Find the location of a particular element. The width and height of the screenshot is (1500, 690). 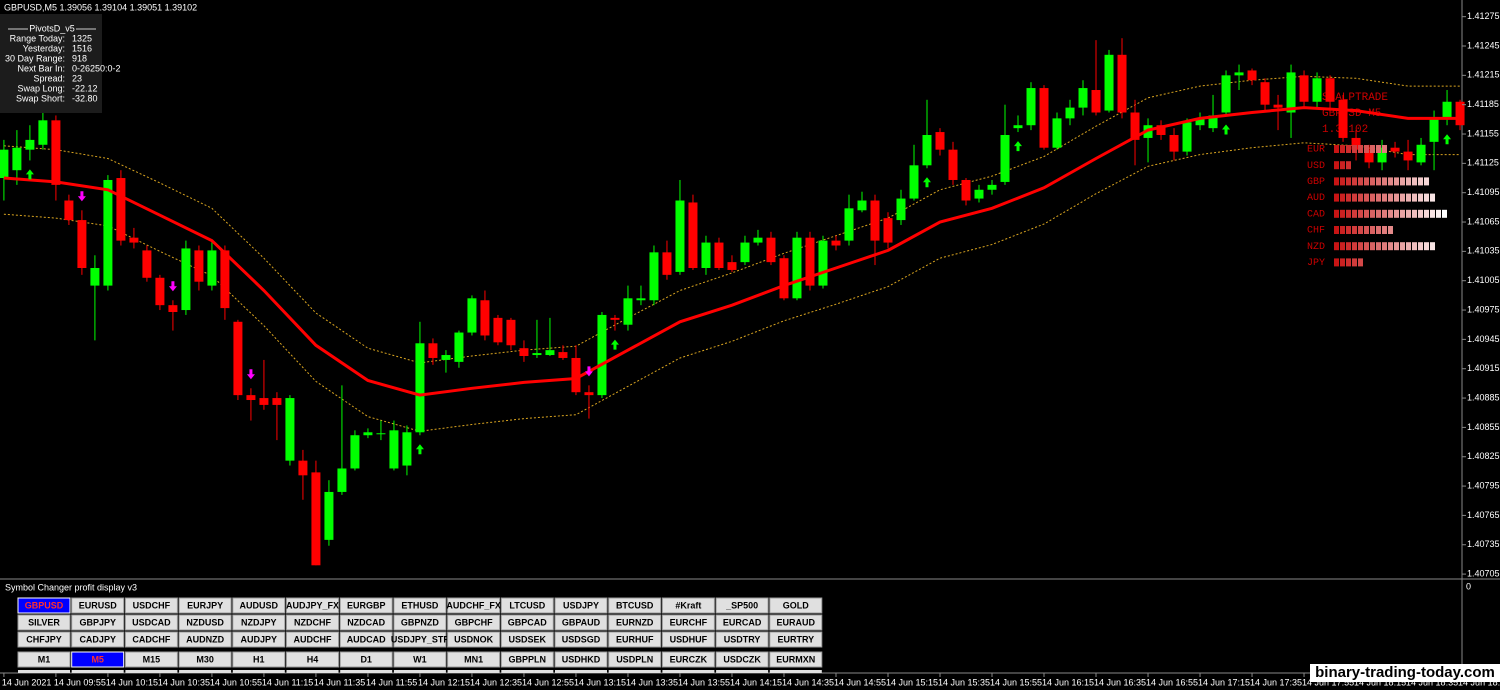

symbol-button-label: CHFJPY is located at coordinates (44, 639).